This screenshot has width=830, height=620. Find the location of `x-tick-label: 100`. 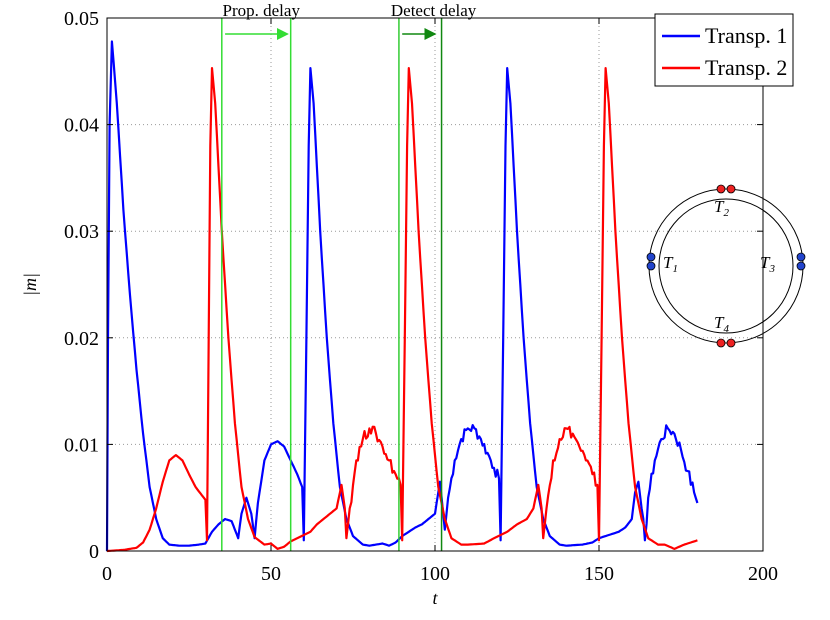

x-tick-label: 100 is located at coordinates (435, 574).